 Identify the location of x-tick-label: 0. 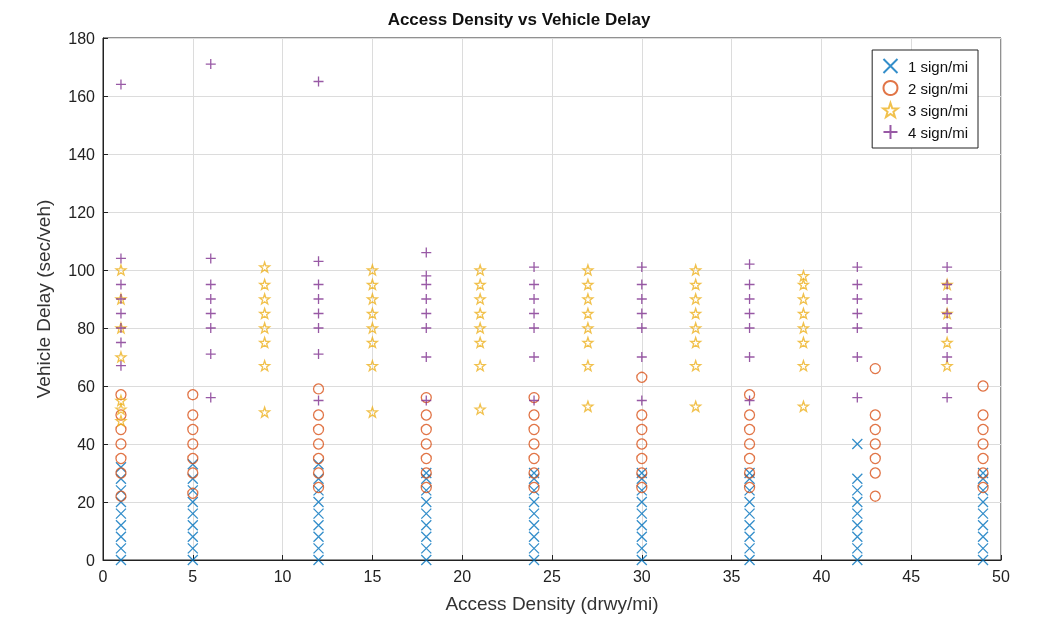
(103, 576).